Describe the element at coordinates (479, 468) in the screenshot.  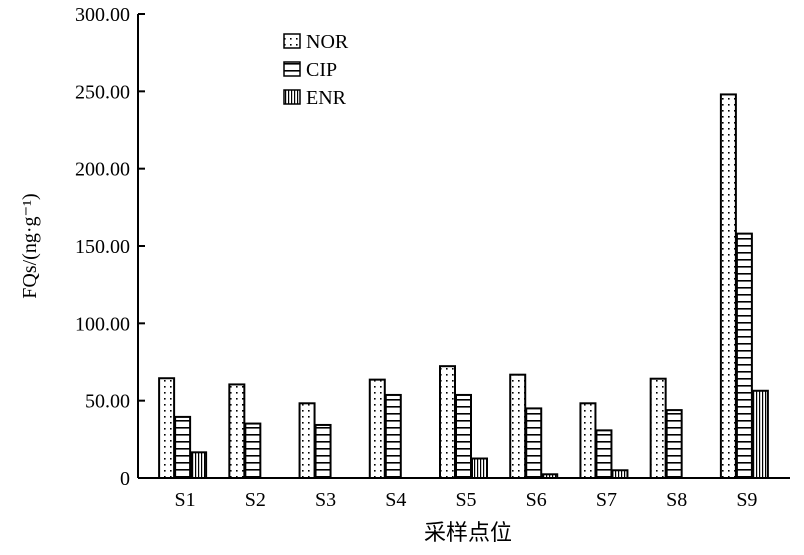
I see `bar-enr-s5` at that location.